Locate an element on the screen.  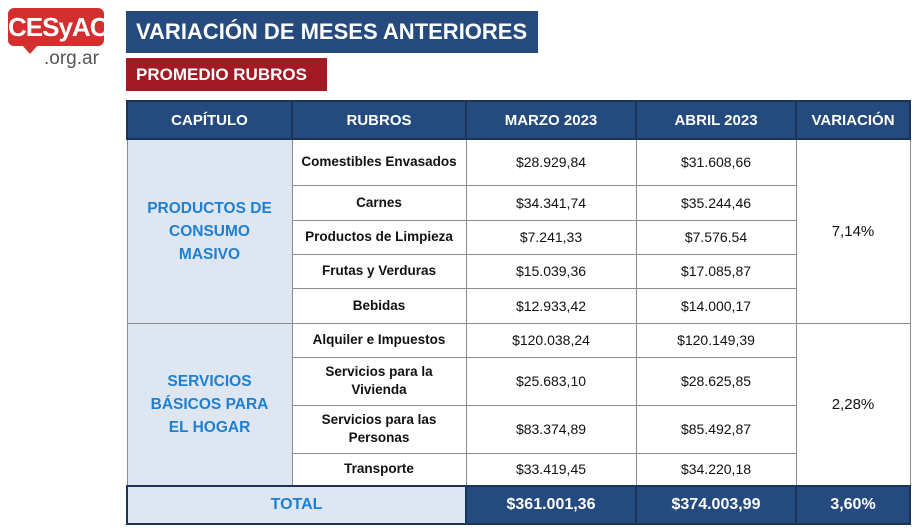
header-abril: ABRIL 2023 is located at coordinates (716, 120).